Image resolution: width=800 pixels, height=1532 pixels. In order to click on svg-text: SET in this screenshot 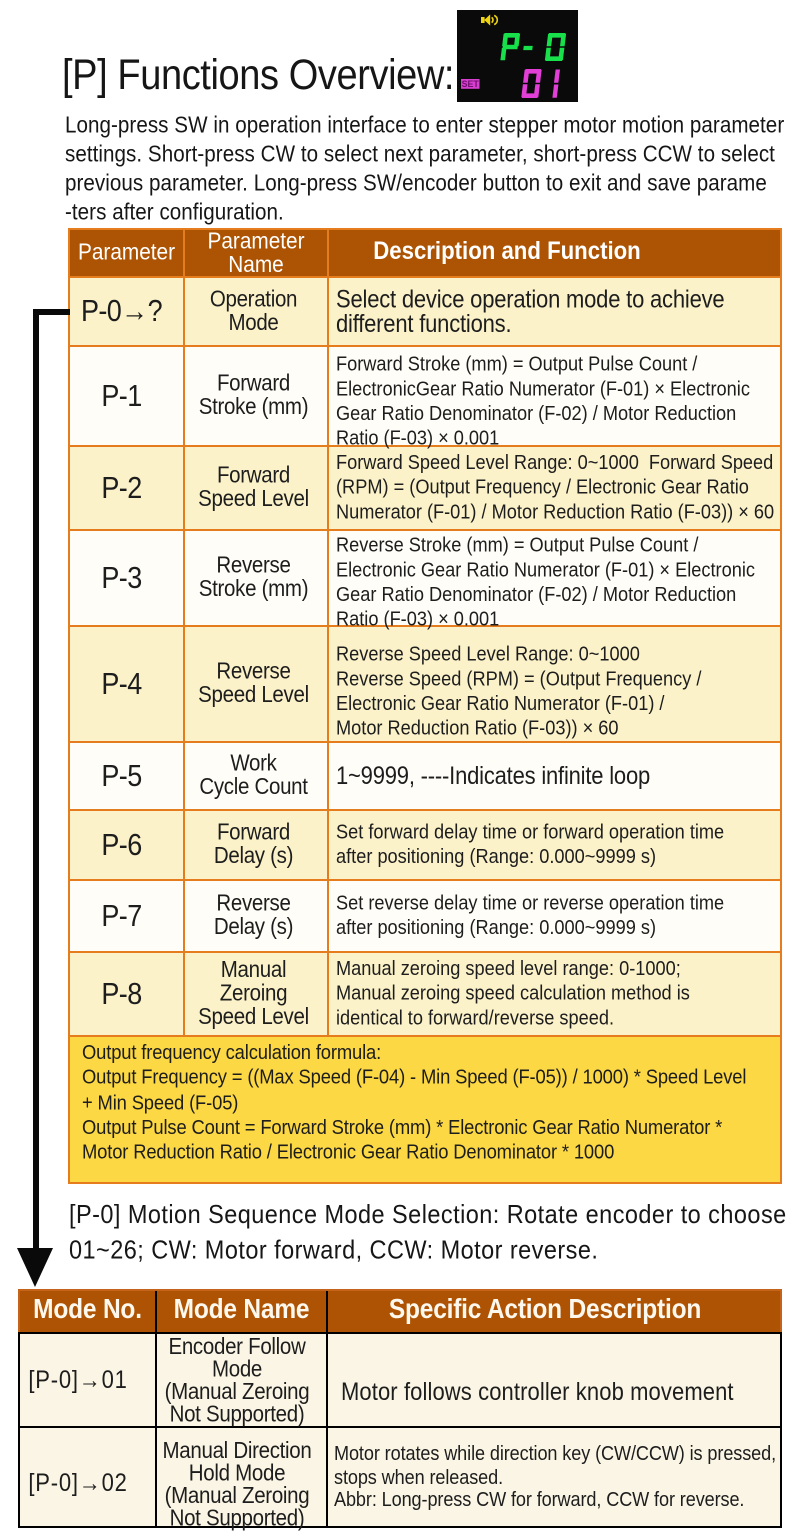, I will do `click(471, 84)`.